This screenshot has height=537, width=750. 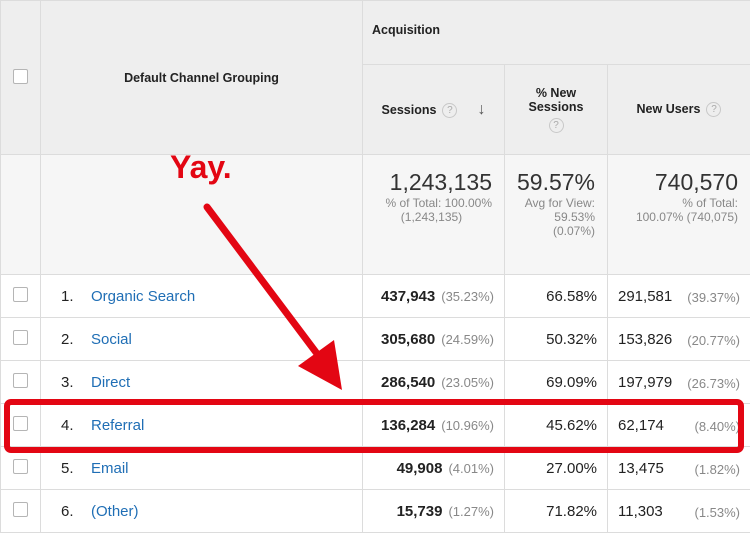 What do you see at coordinates (571, 511) in the screenshot?
I see `new-sessions-value: 71.82%` at bounding box center [571, 511].